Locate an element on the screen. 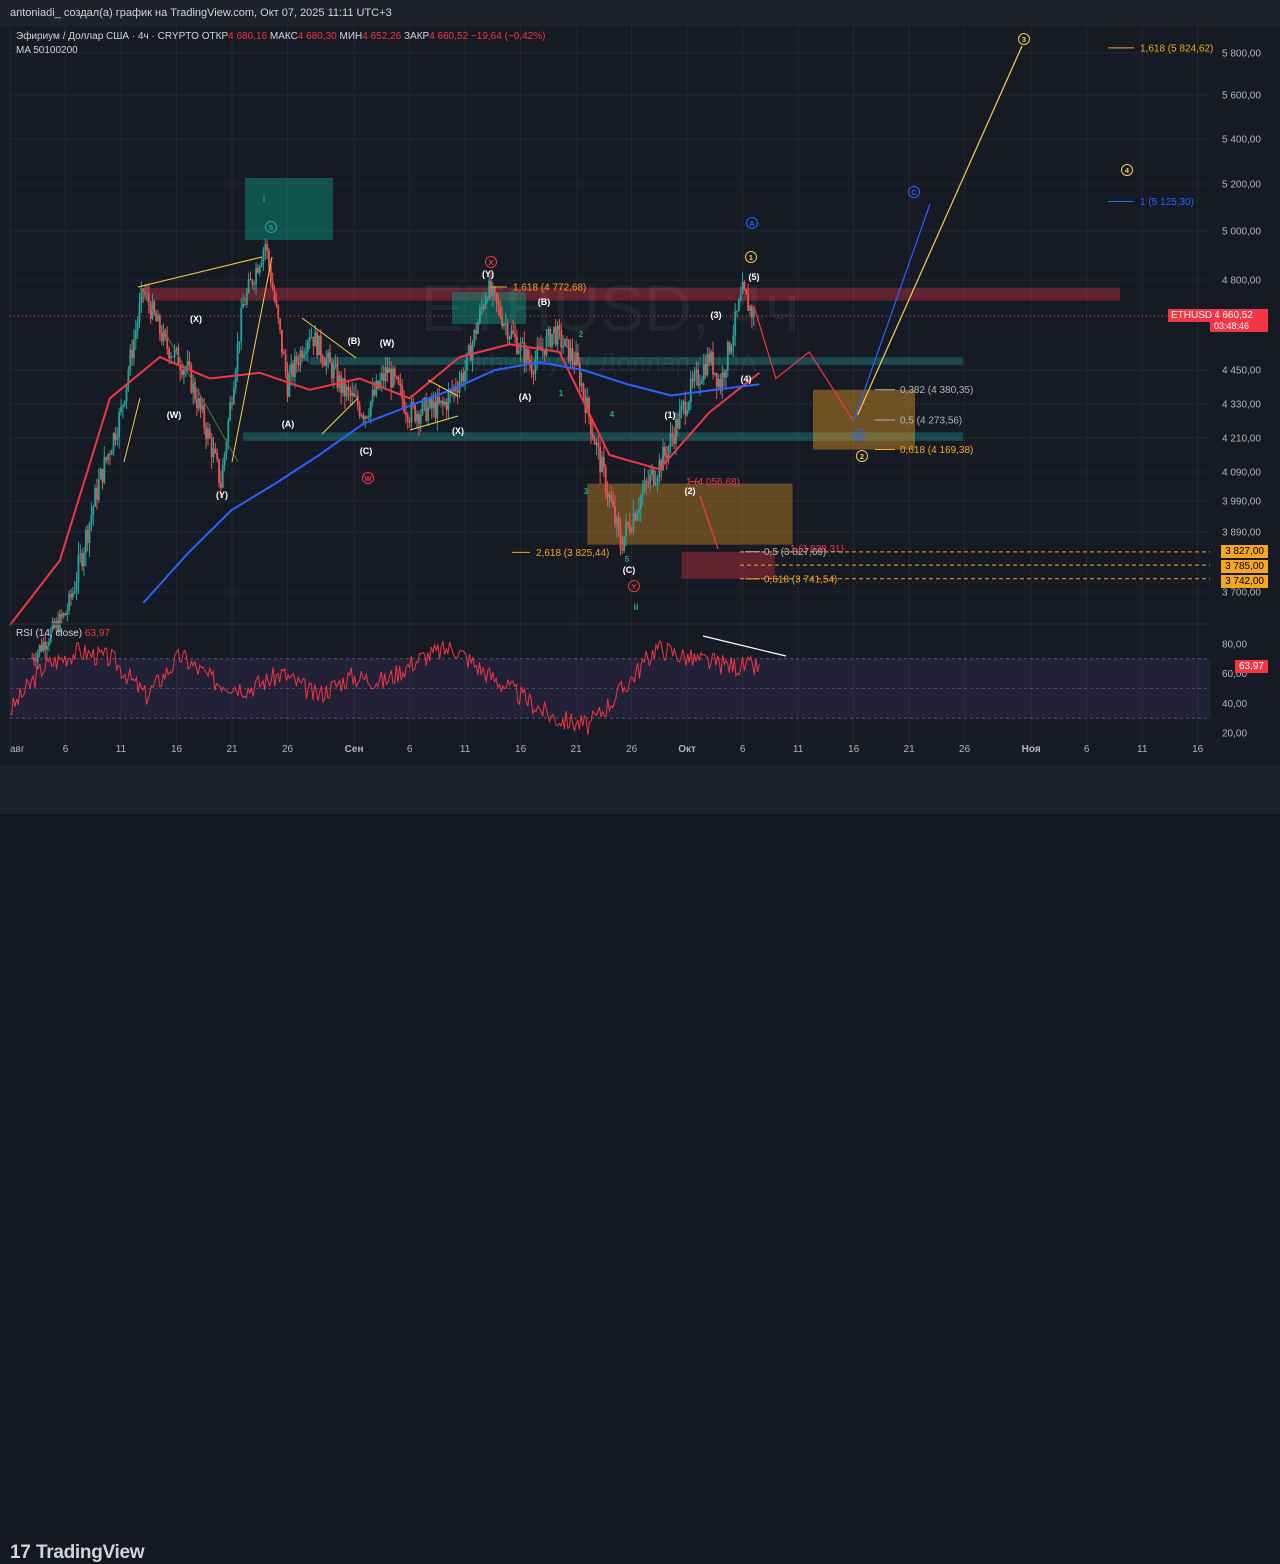 The image size is (1280, 1564). axis-tag-1: 3 827,00 is located at coordinates (1244, 551).